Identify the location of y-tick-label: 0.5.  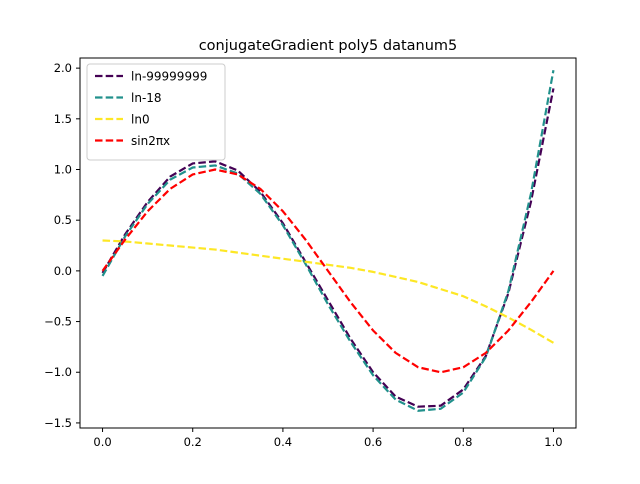
(63, 220).